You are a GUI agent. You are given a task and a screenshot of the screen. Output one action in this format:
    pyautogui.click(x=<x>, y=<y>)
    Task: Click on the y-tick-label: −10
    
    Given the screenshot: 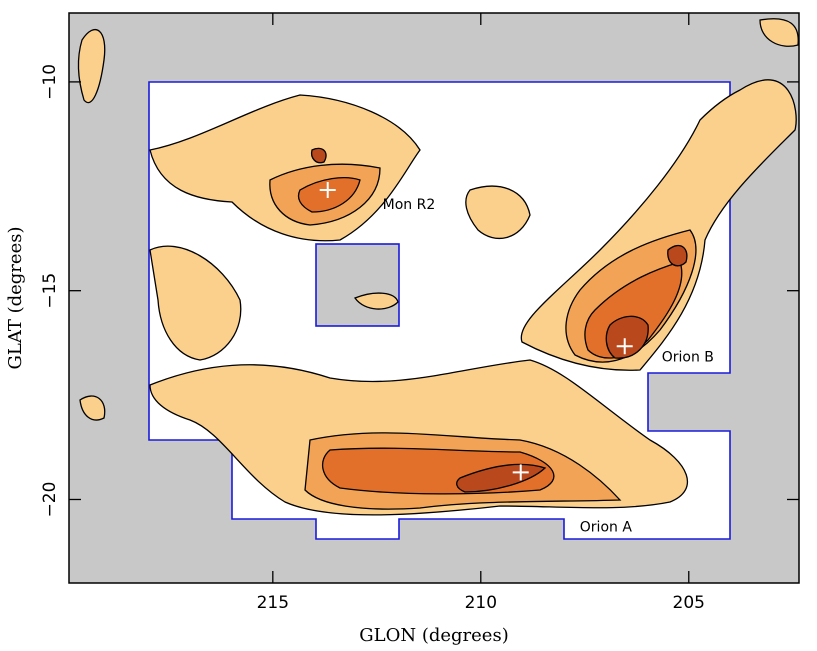 What is the action you would take?
    pyautogui.click(x=50, y=82)
    